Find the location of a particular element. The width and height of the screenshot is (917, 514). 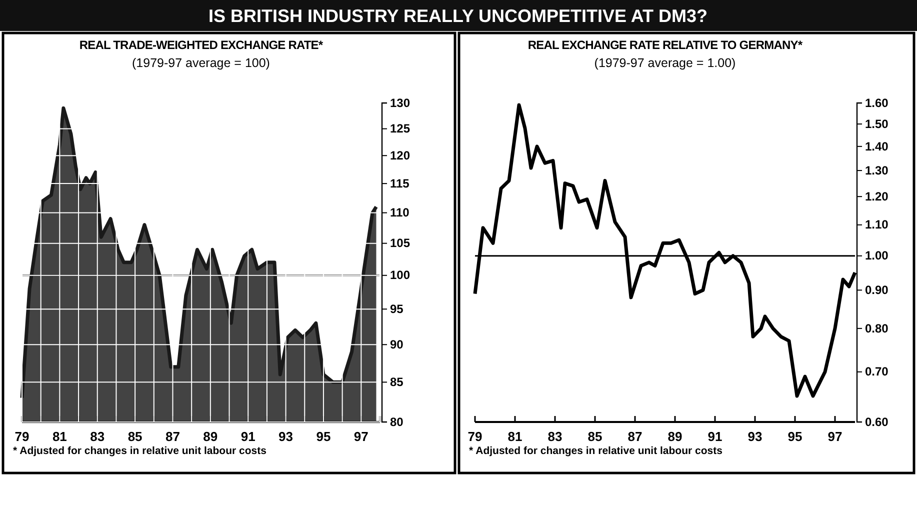

y-tick-label: 100 is located at coordinates (400, 275).